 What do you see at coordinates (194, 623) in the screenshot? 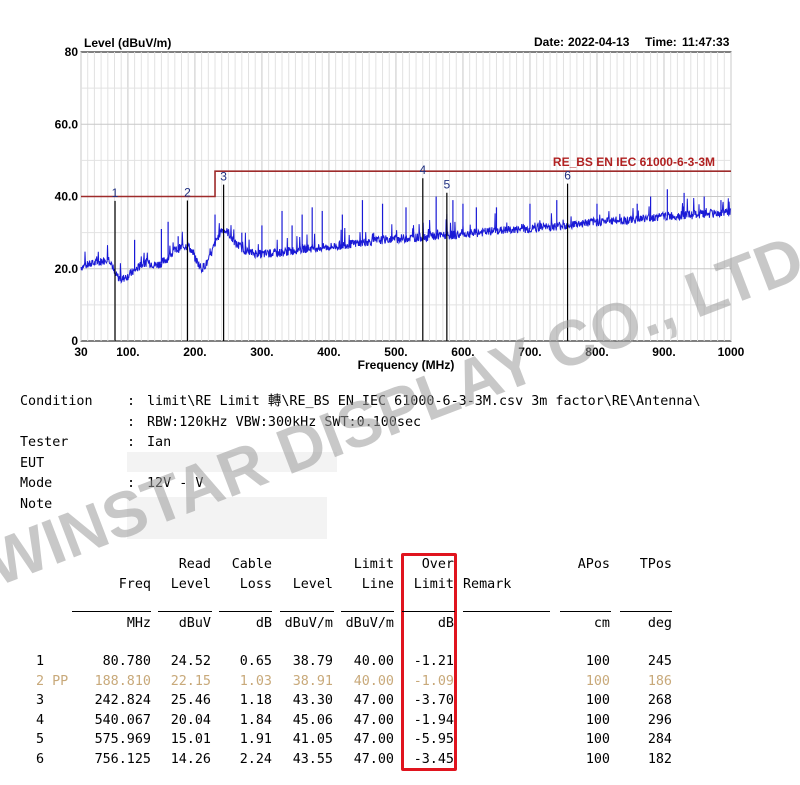
I see `column-unit: dBuV` at bounding box center [194, 623].